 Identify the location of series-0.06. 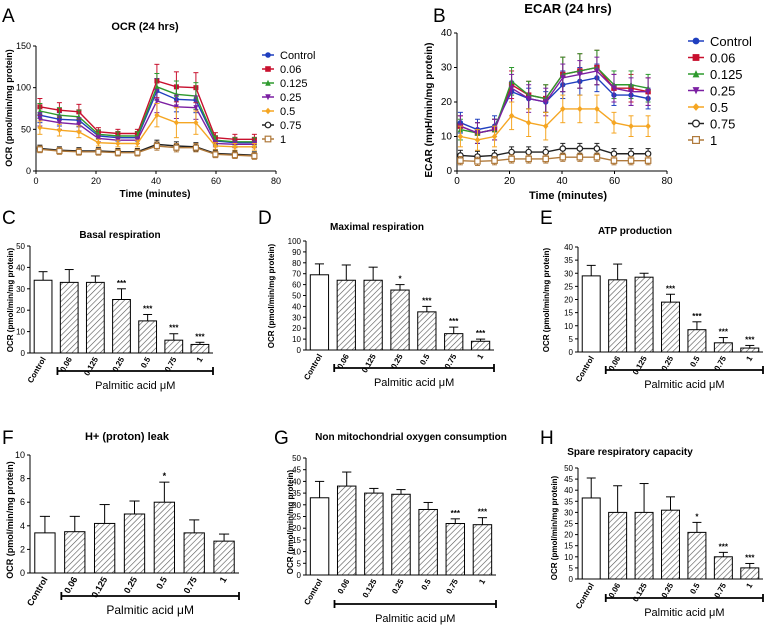
(147, 104).